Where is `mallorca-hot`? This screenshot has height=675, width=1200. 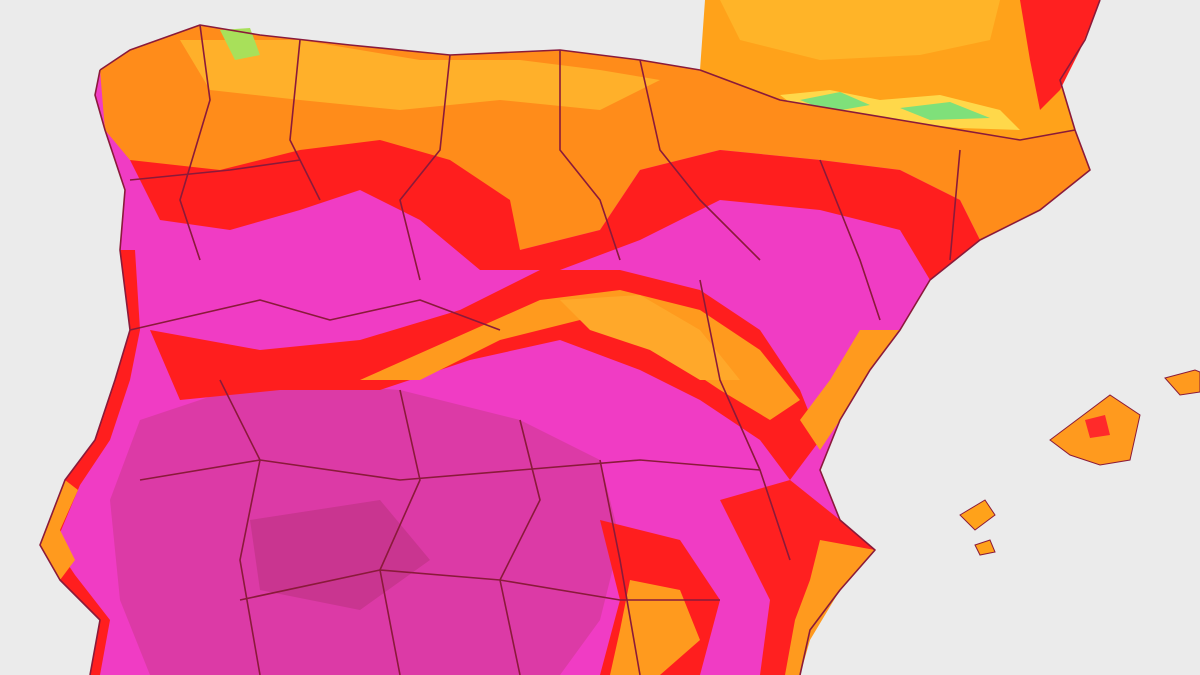 mallorca-hot is located at coordinates (1097, 426).